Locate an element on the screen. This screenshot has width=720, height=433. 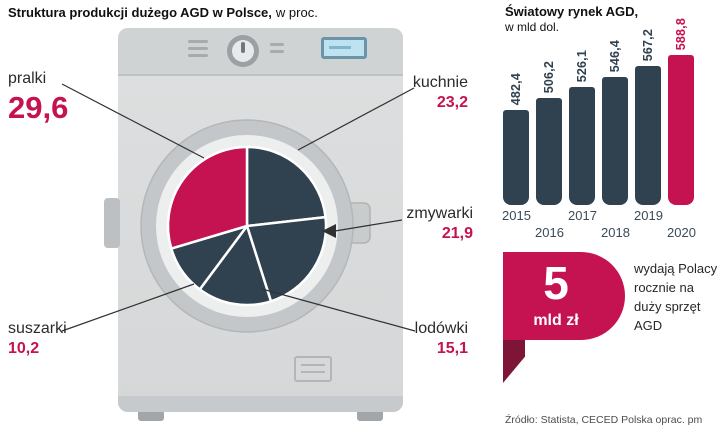
pie-label-lodowki: lodówki is located at coordinates (441, 328).